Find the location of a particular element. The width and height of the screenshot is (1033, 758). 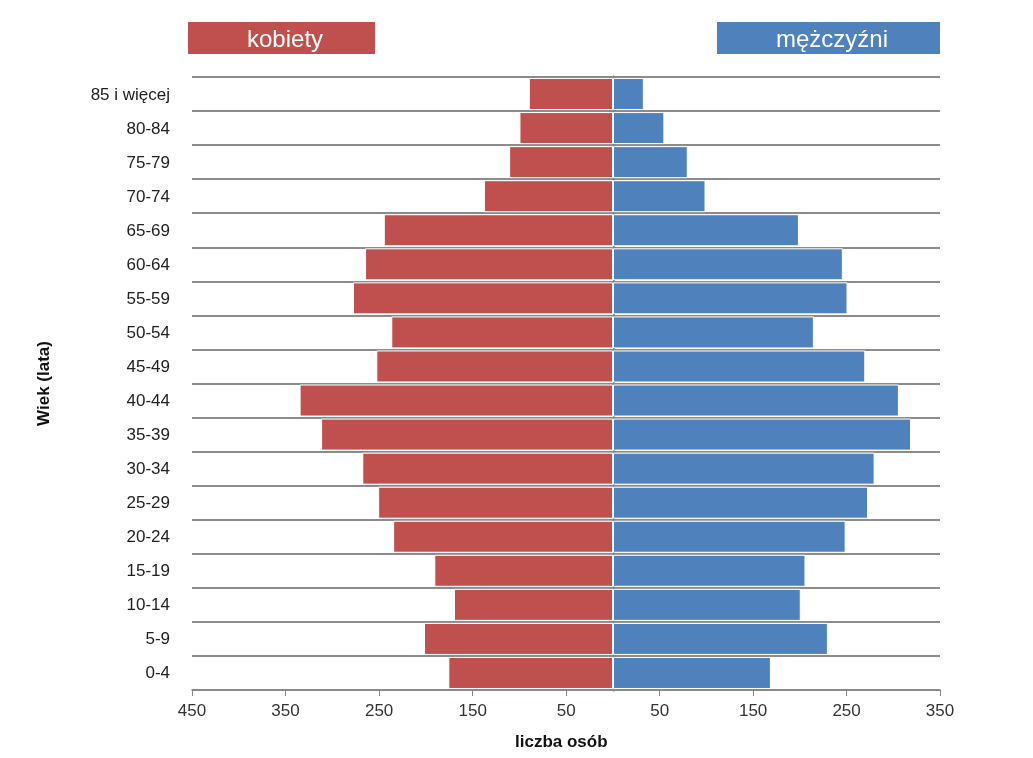

y-tick-label: 30-34 is located at coordinates (148, 469).